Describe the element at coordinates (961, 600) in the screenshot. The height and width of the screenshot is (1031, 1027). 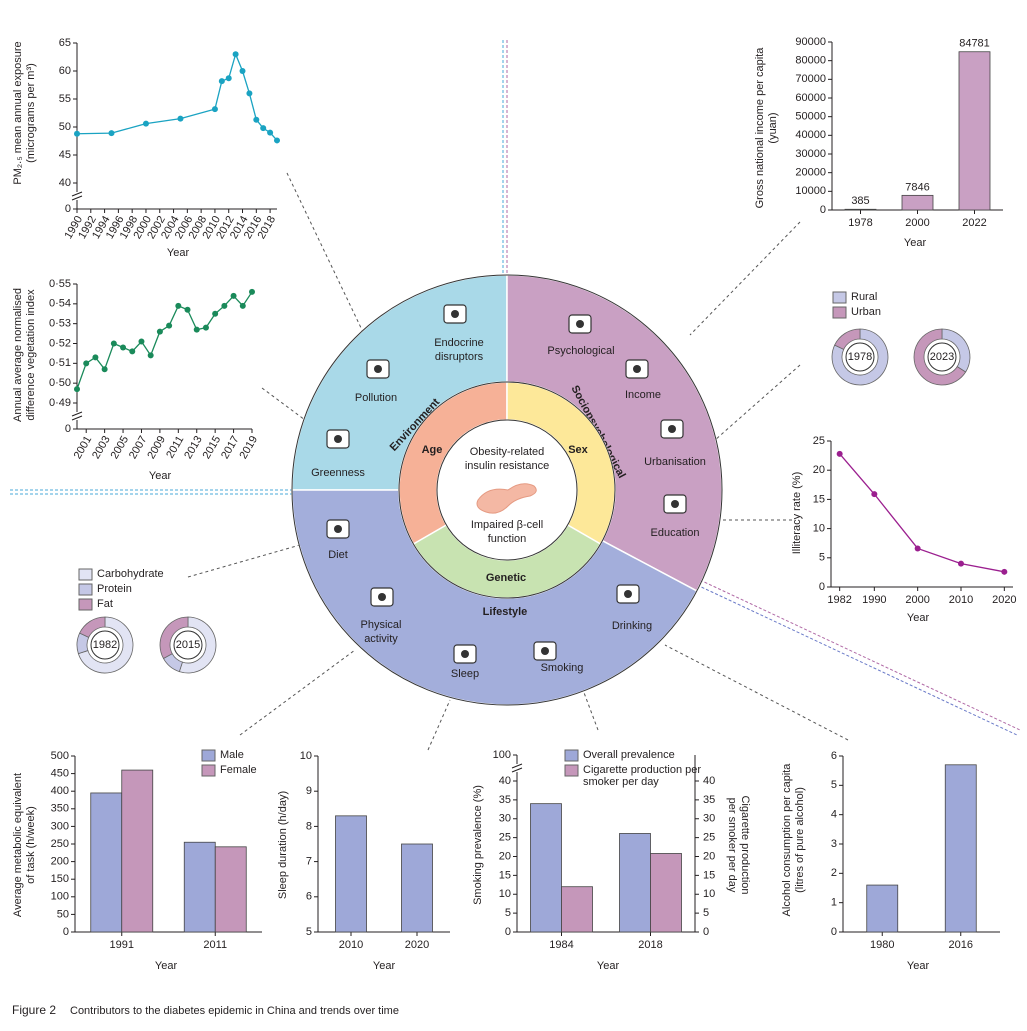
I see `x-tick-label: 2010` at that location.